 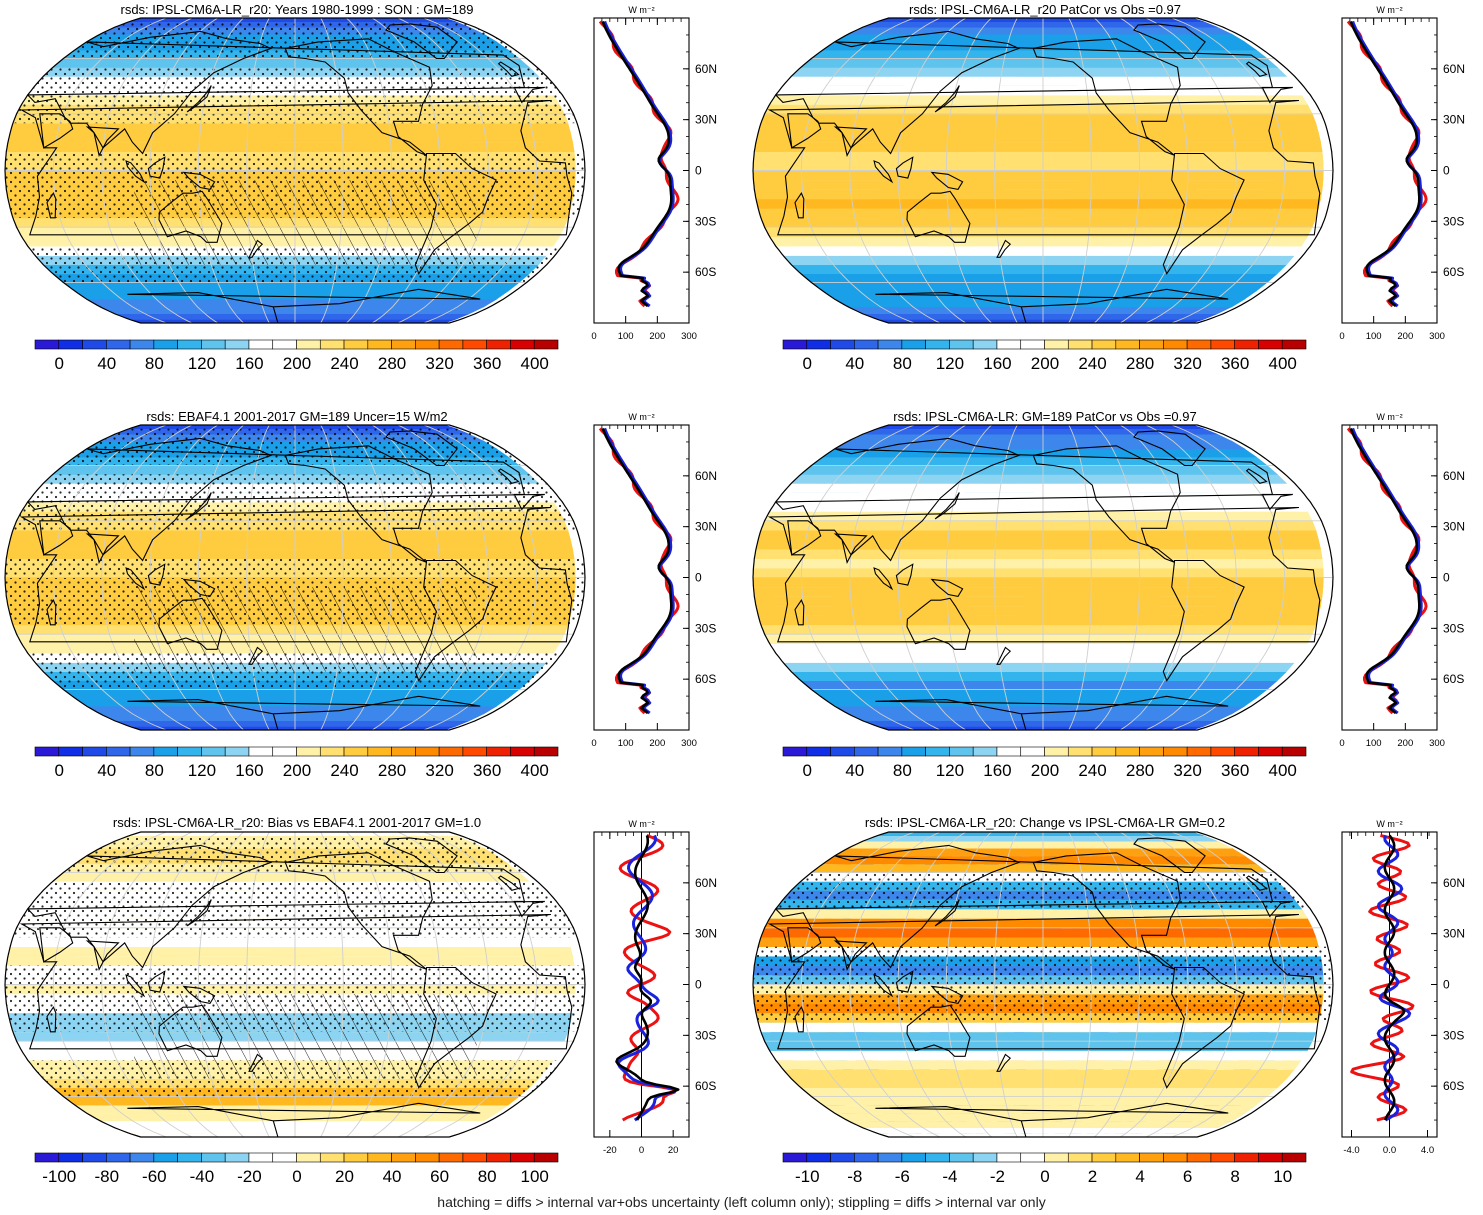 I want to click on lat-tick-label: 60N, so click(x=1454, y=69).